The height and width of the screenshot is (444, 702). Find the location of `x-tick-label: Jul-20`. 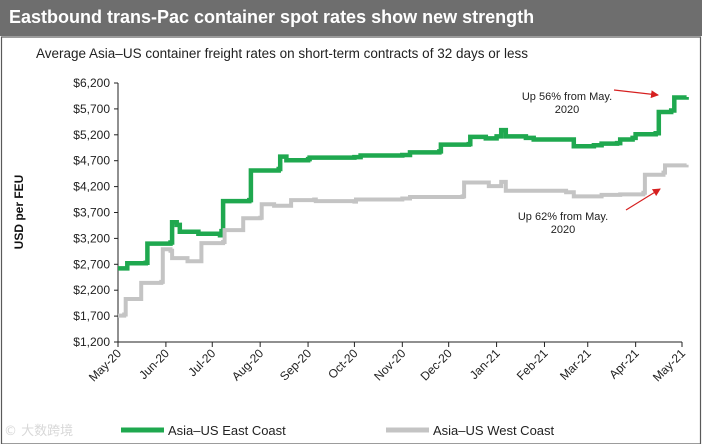

x-tick-label: Jul-20 is located at coordinates (201, 362).